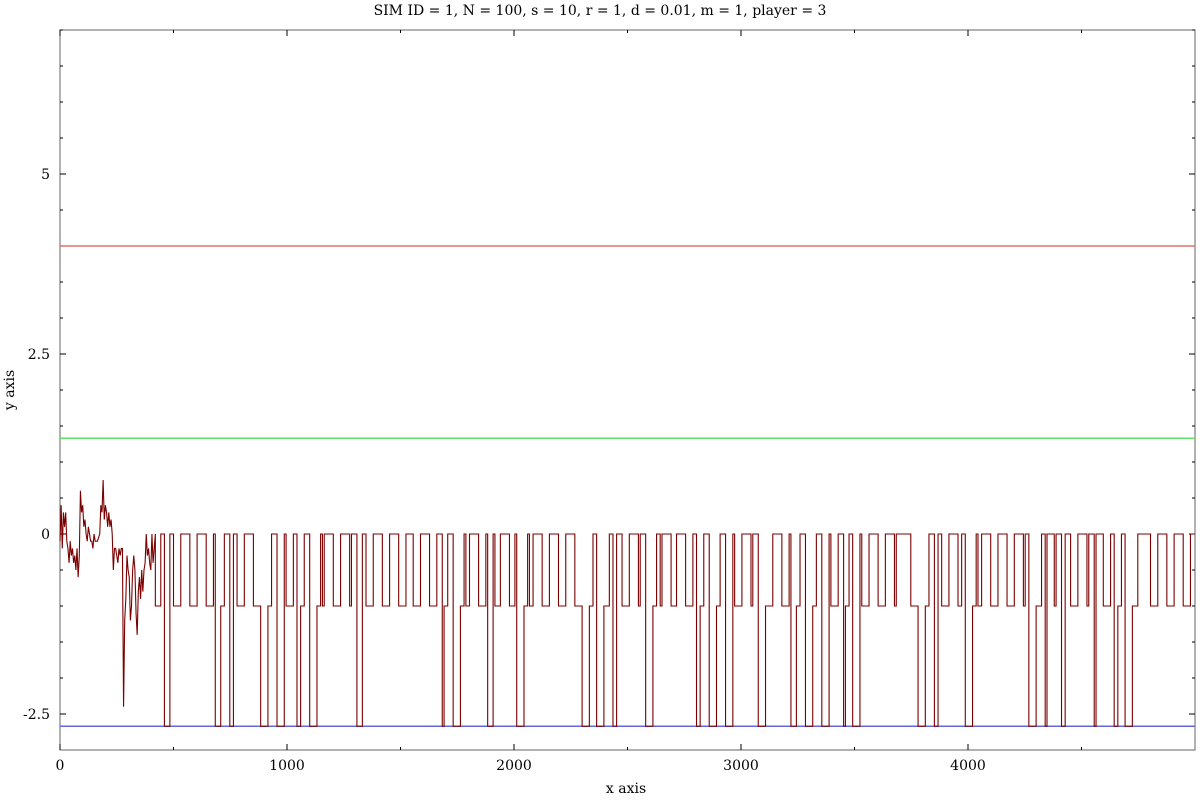 This screenshot has height=800, width=1200. Describe the element at coordinates (36, 715) in the screenshot. I see `y-tick-label: -2.5` at that location.